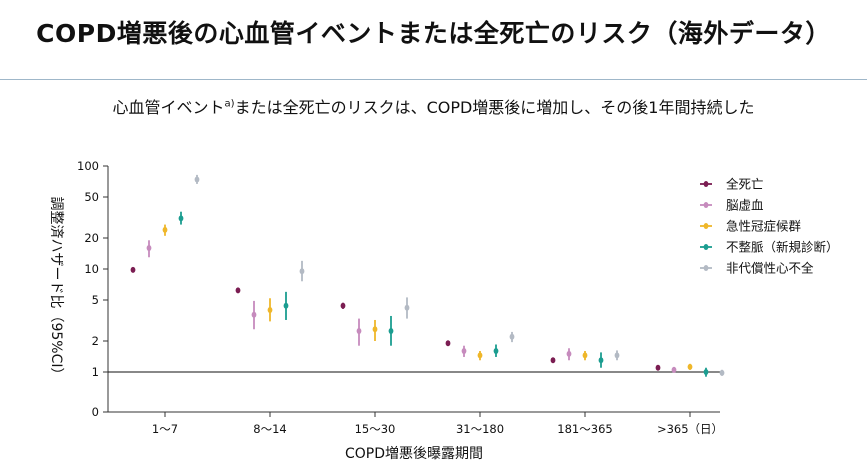 This screenshot has width=867, height=471. Describe the element at coordinates (770, 268) in the screenshot. I see `legend-label: 非代償性心不全` at that location.